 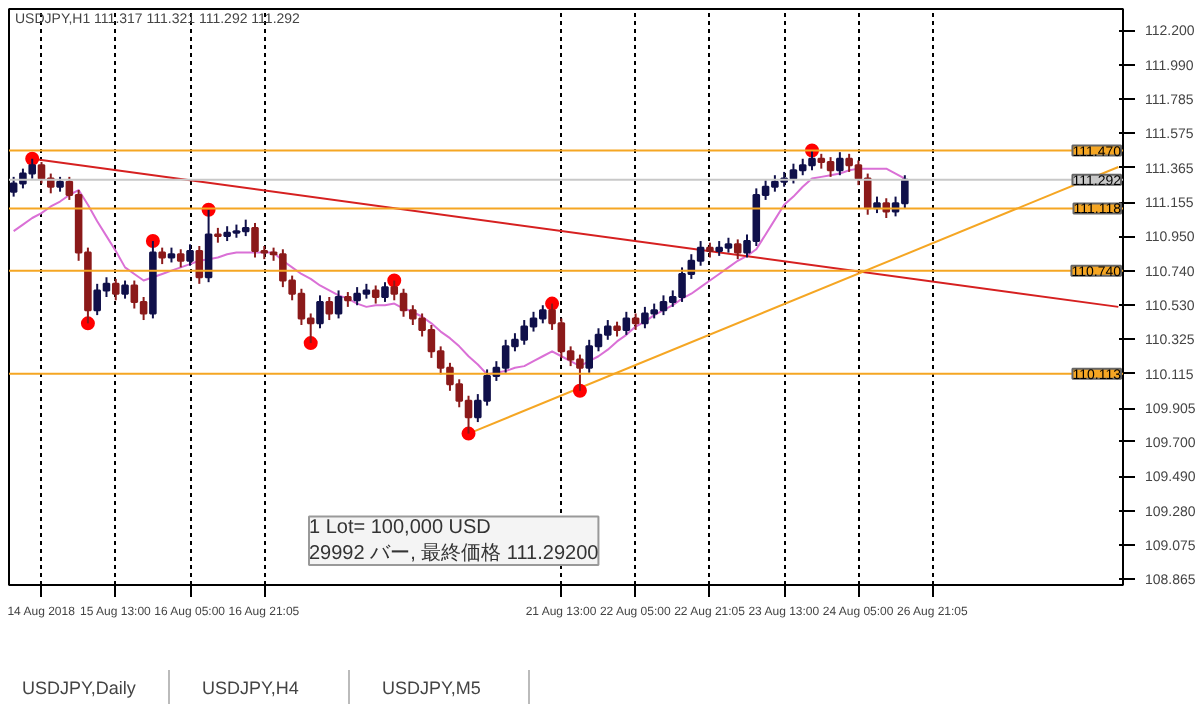 What do you see at coordinates (454, 553) in the screenshot?
I see `annotation: 29992 バー, 最終価格 111.29200` at bounding box center [454, 553].